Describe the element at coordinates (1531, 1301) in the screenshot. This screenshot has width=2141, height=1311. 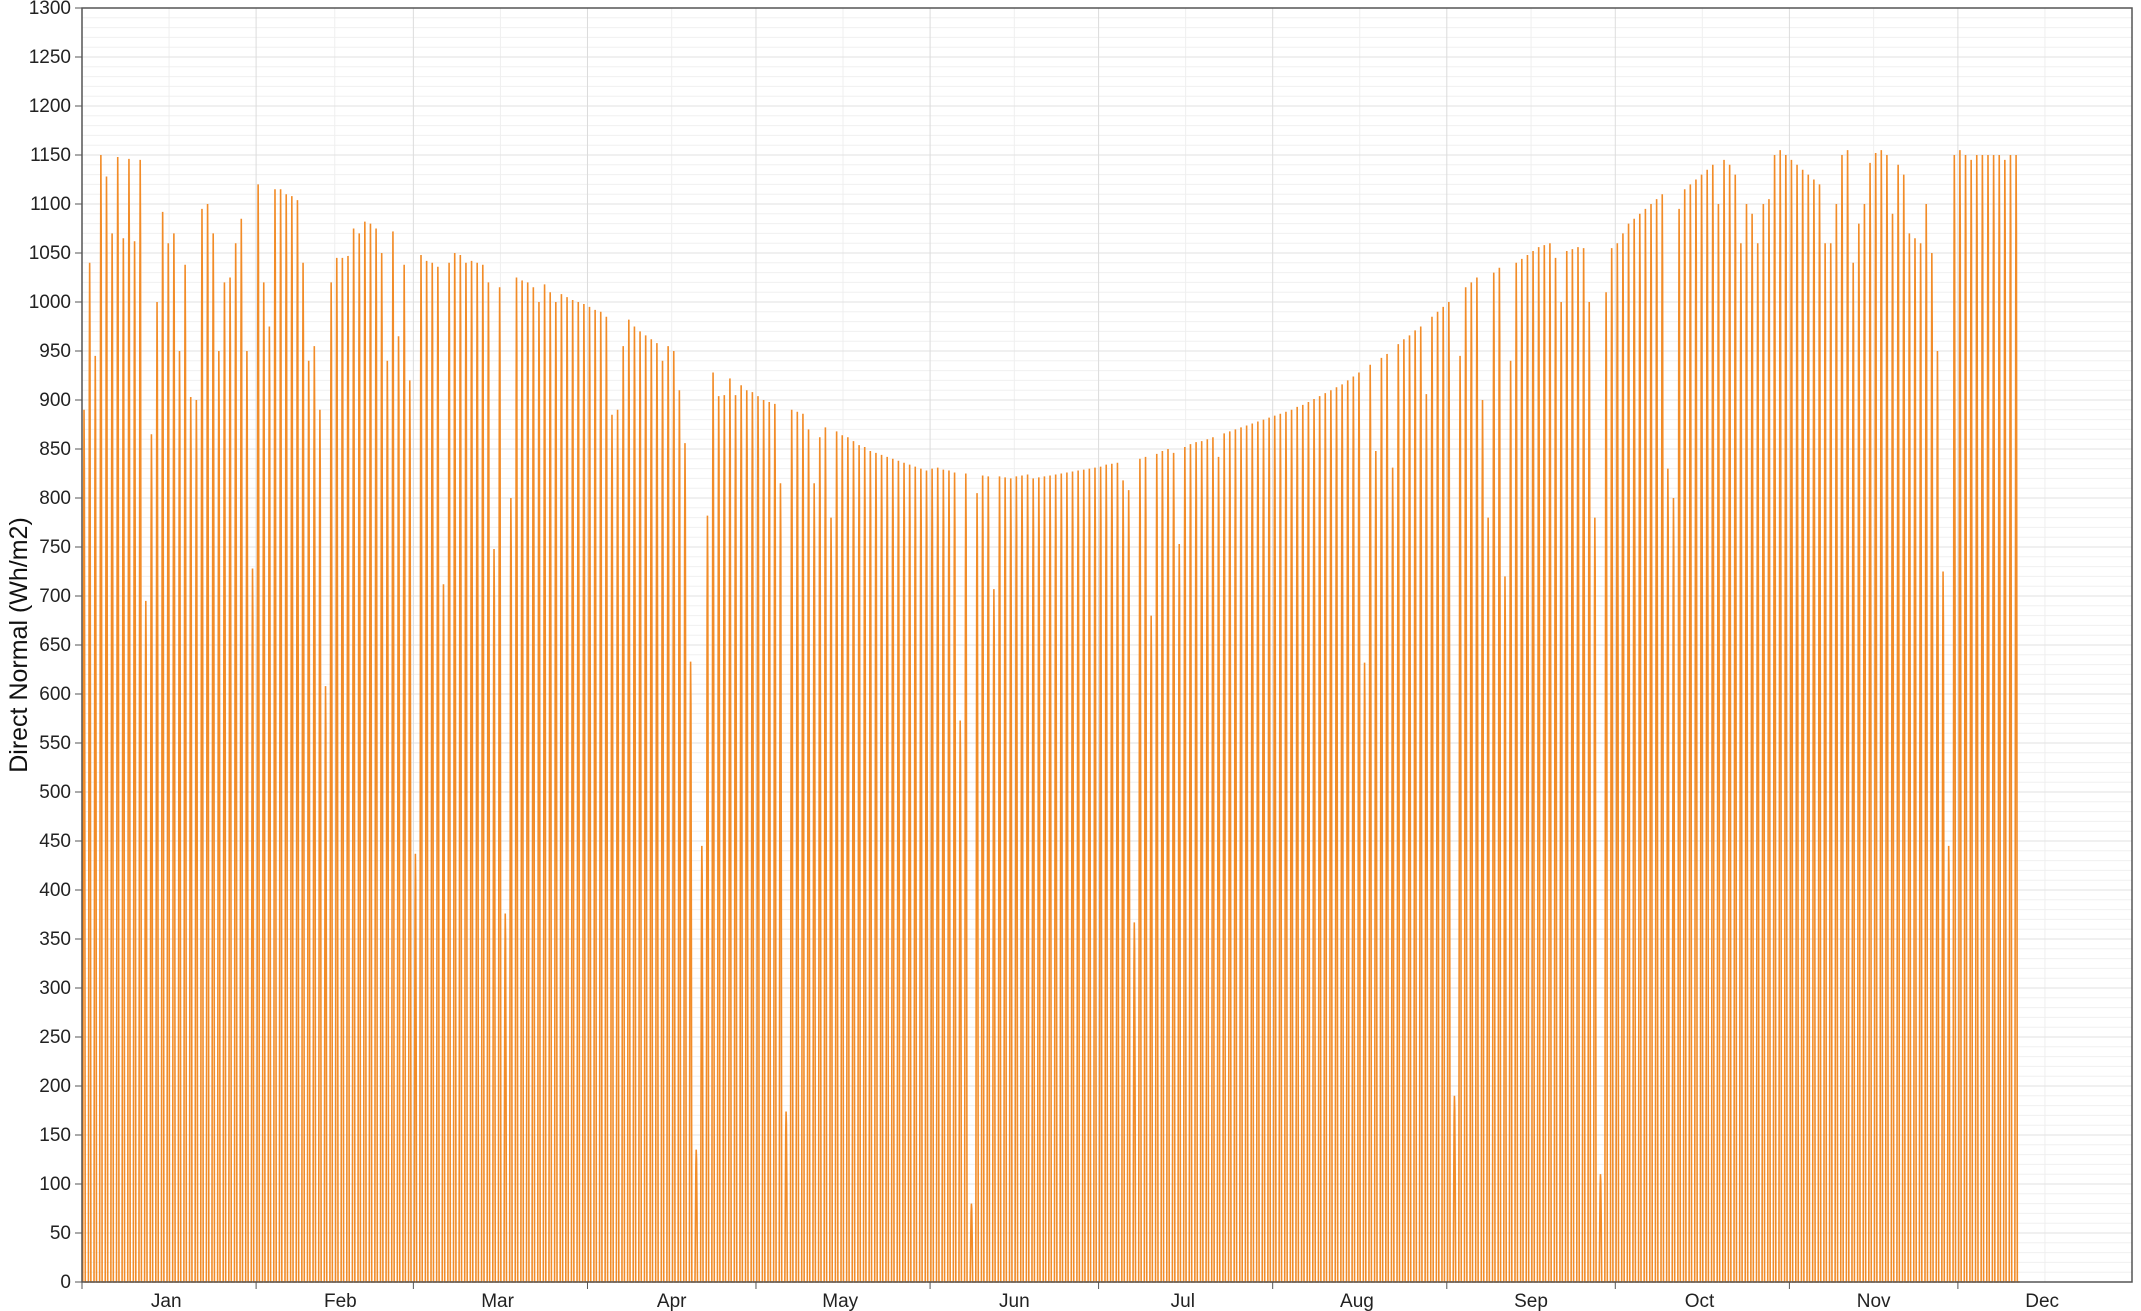
I see `x-tick-label: Sep` at that location.